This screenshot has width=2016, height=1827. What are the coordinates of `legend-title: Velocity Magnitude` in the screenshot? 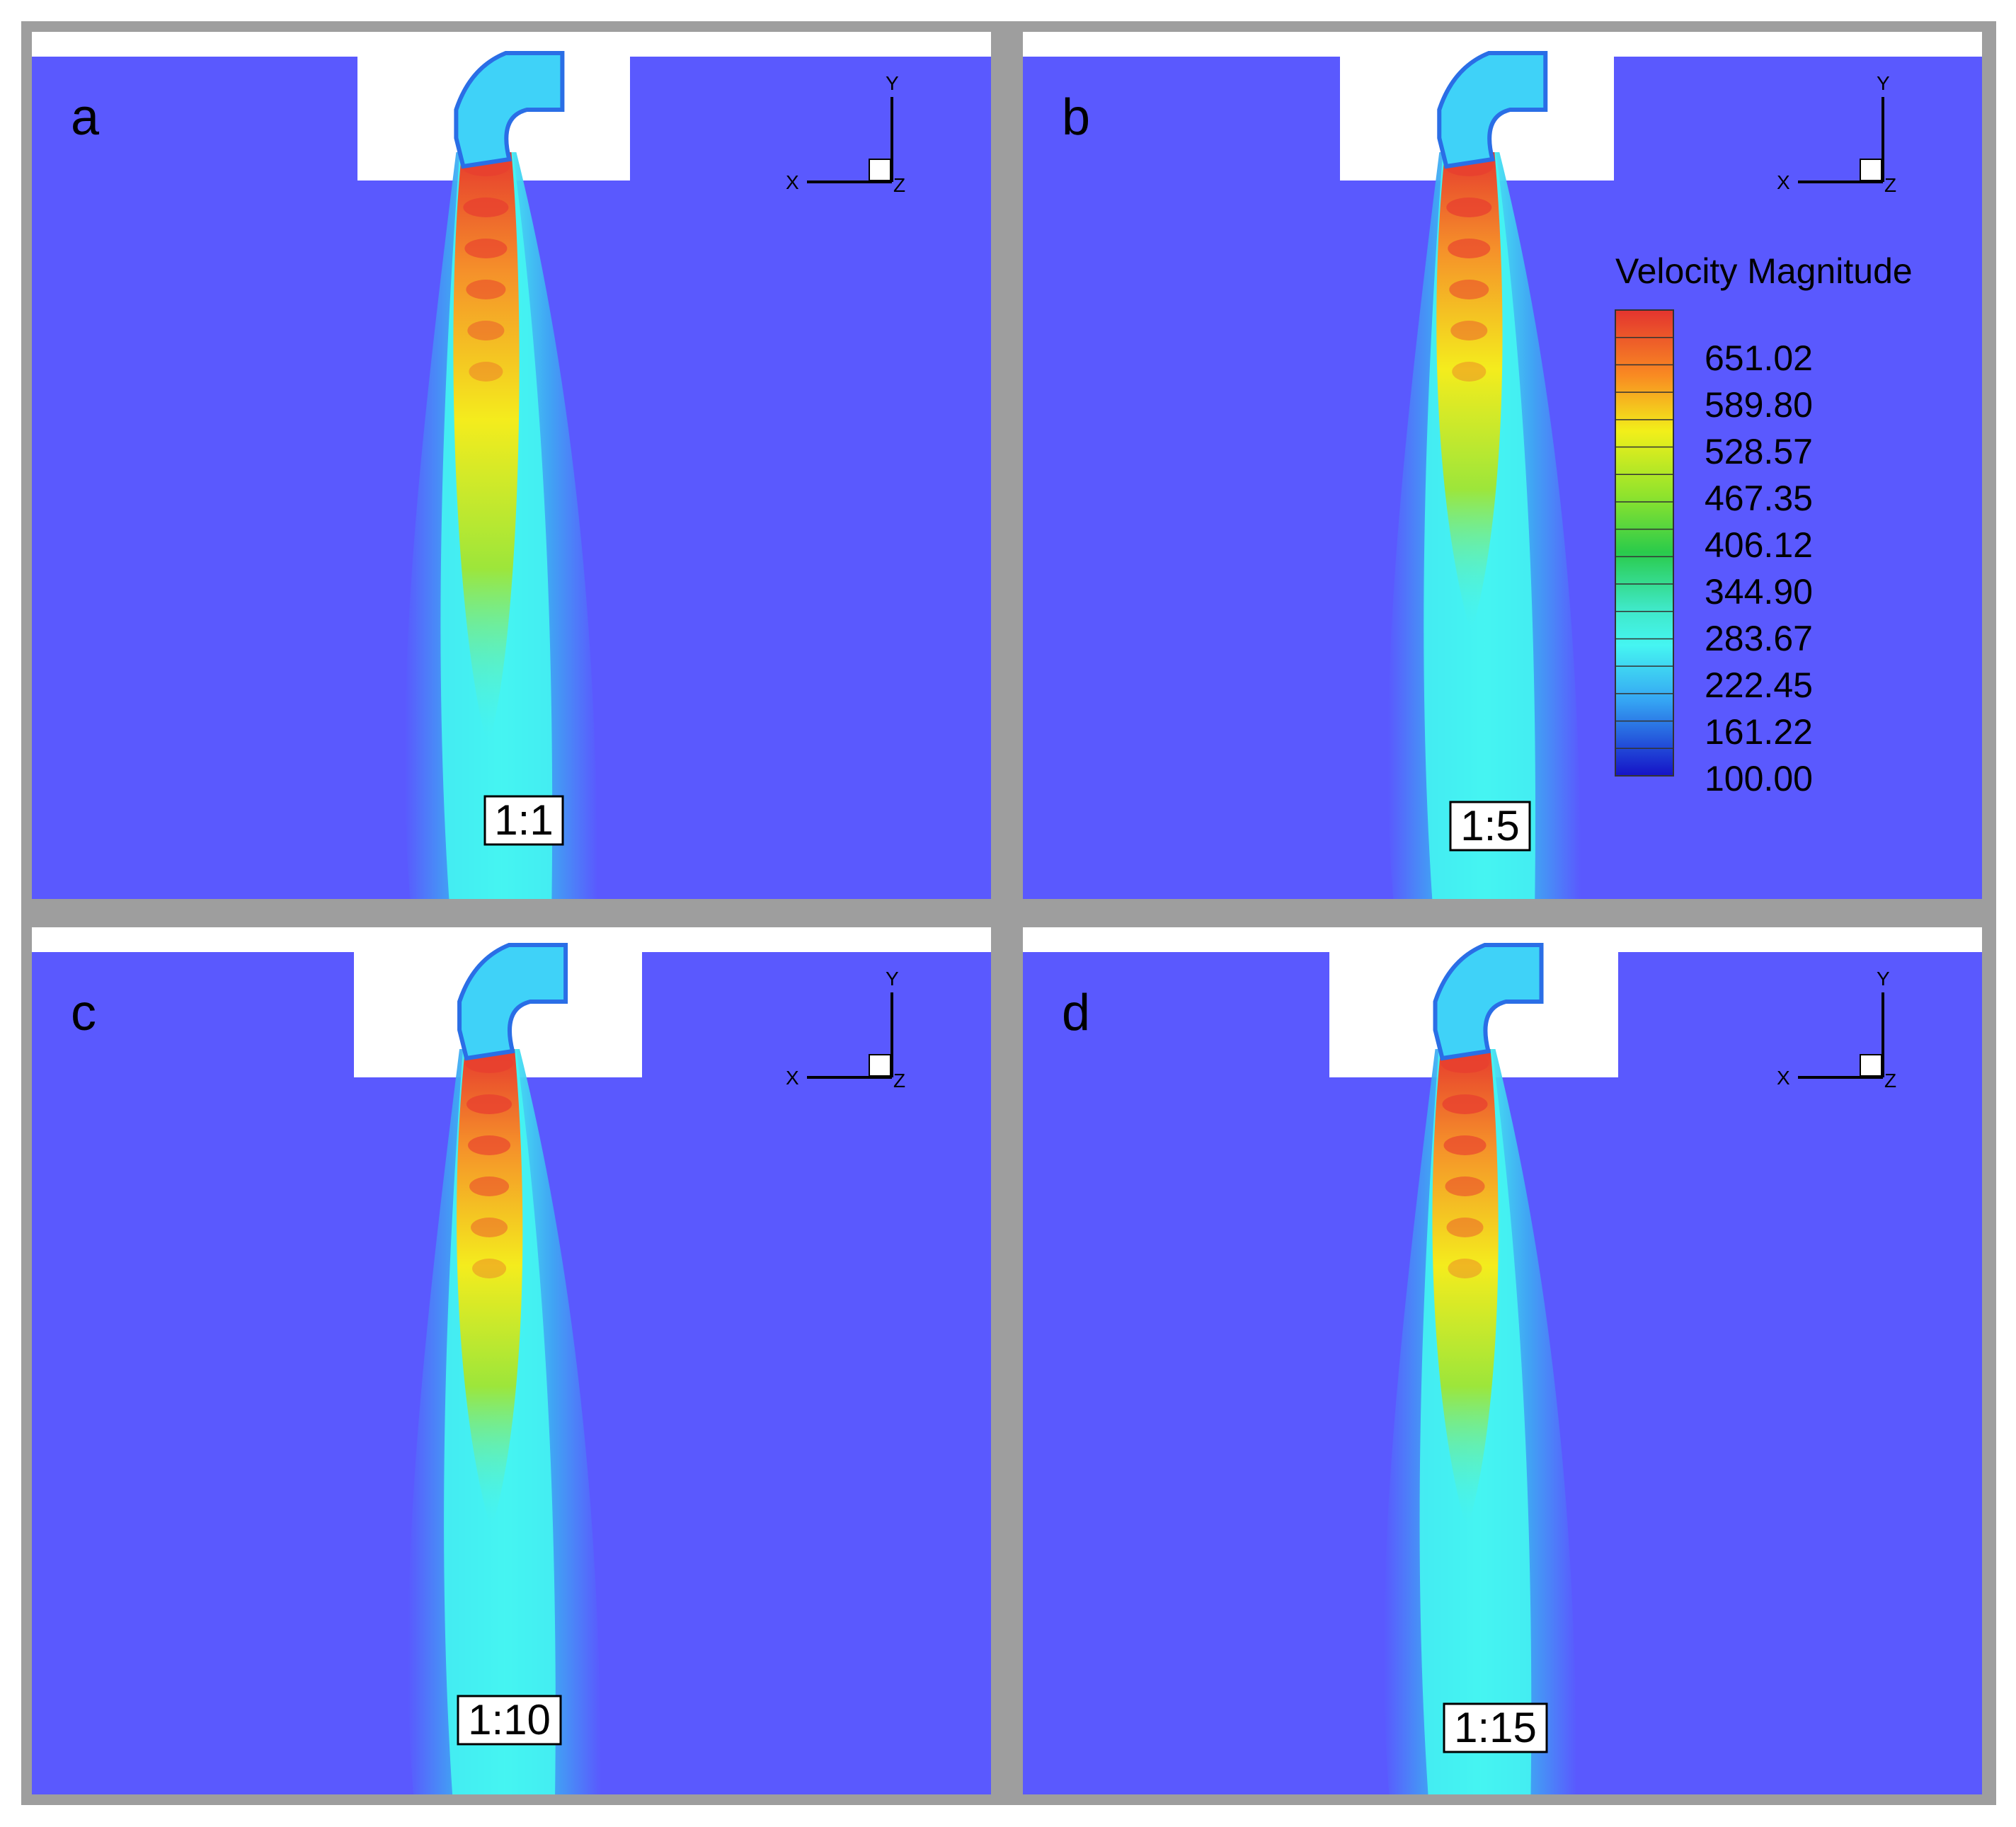 It's located at (1764, 271).